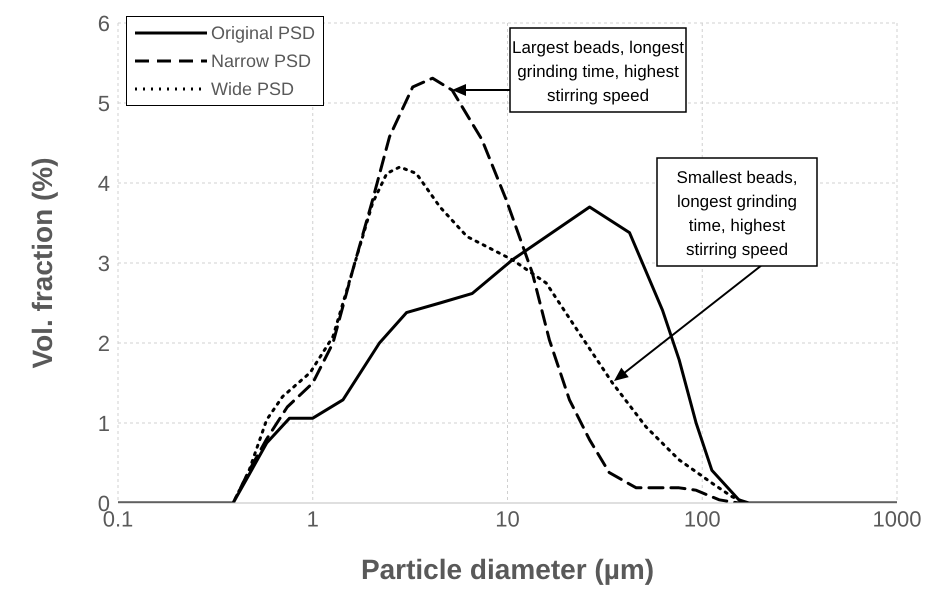 The image size is (937, 614). I want to click on y-tick-label: 2, so click(104, 343).